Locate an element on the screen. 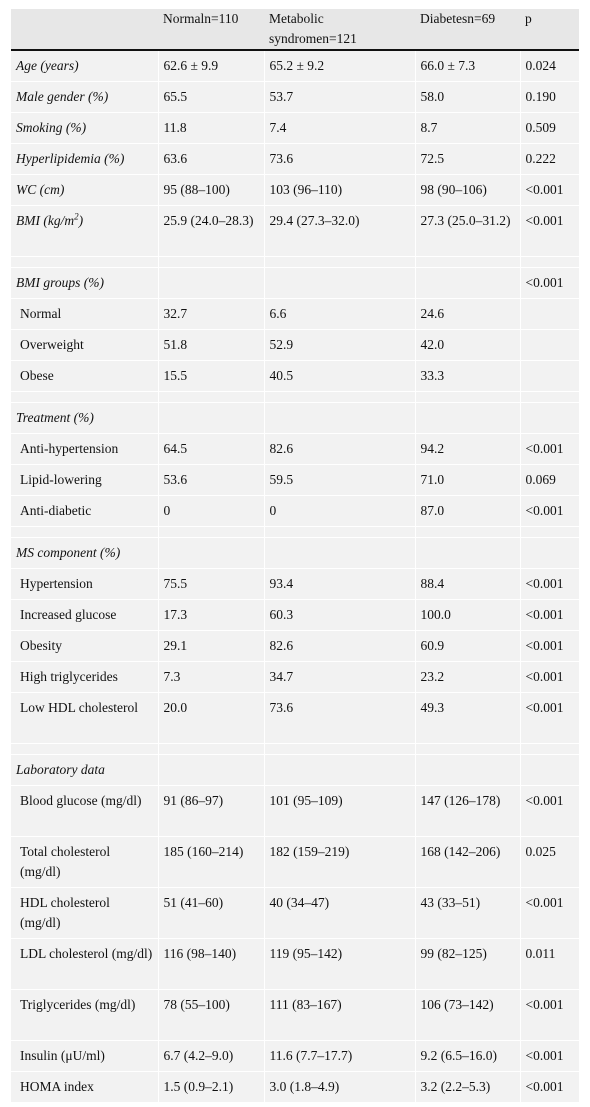 The image size is (590, 1107). cell-diabetes: 43 (33–51) is located at coordinates (468, 913).